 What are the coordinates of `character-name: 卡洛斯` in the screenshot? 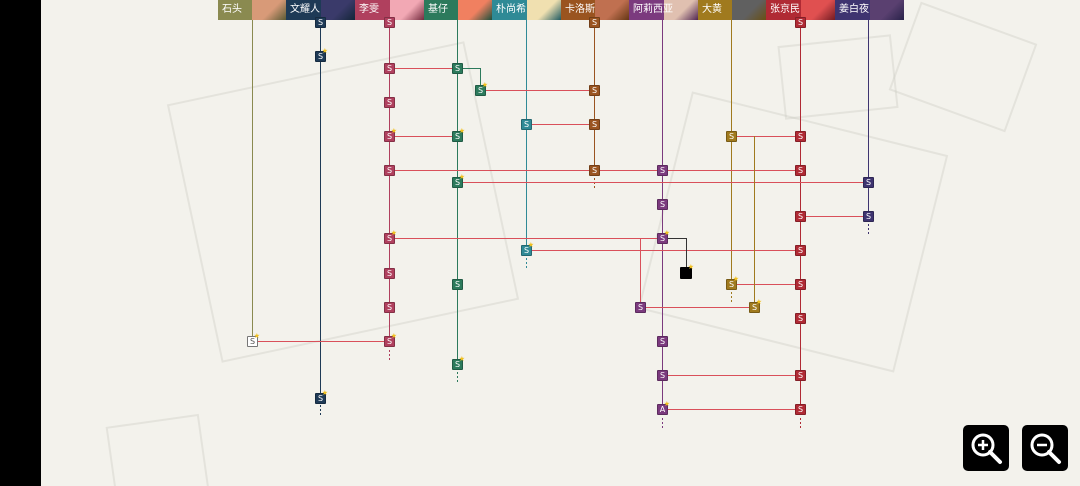 It's located at (580, 9).